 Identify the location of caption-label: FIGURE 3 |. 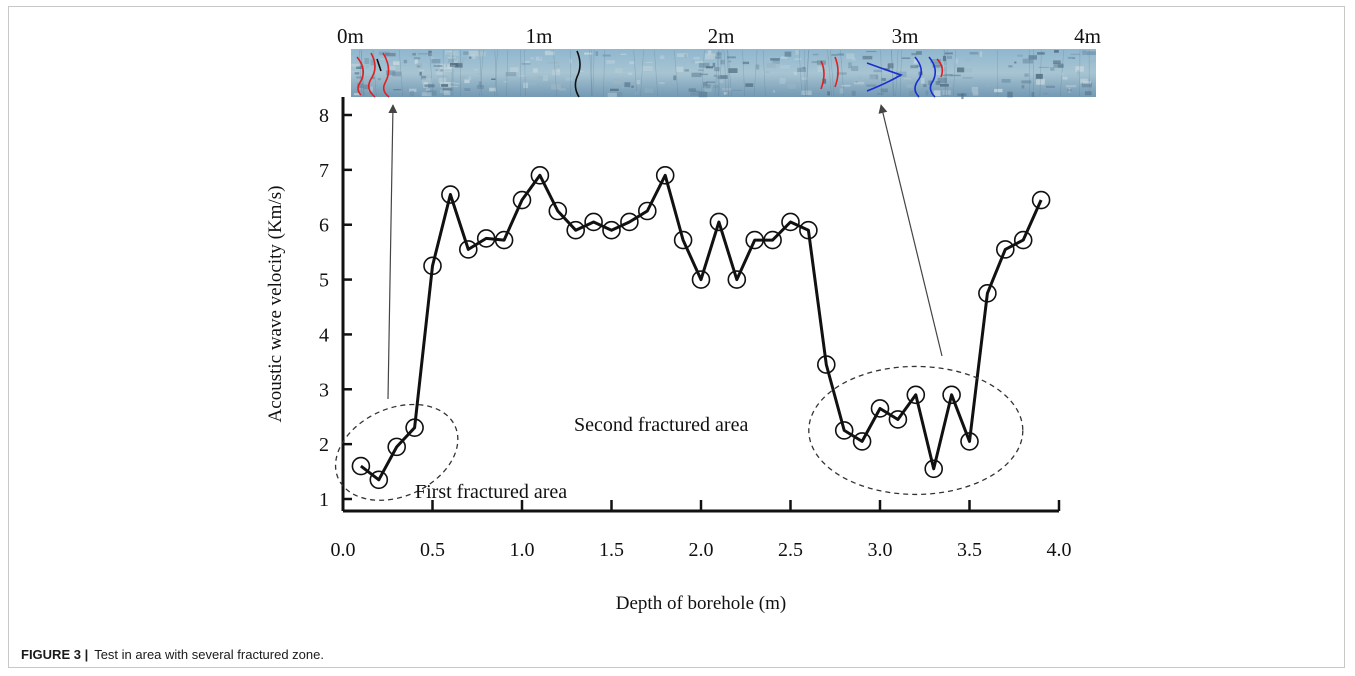
(55, 654).